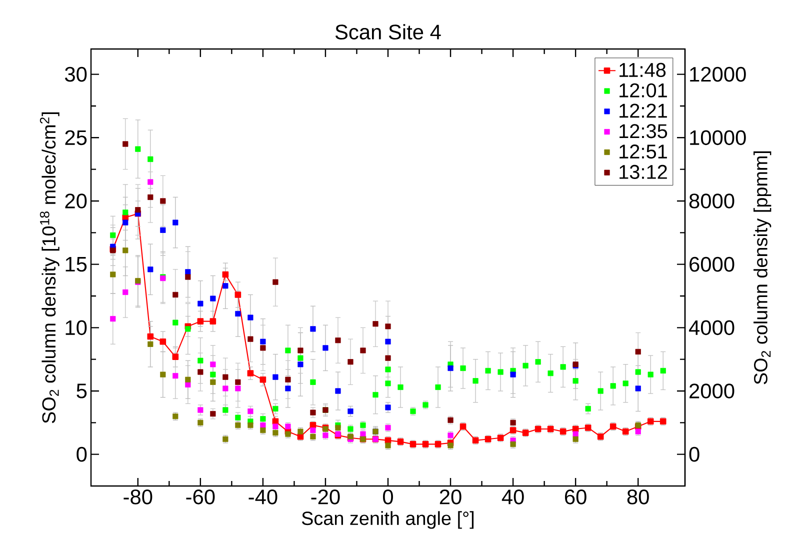 This screenshot has height=558, width=794. Describe the element at coordinates (643, 111) in the screenshot. I see `legend-label: 12:21` at that location.